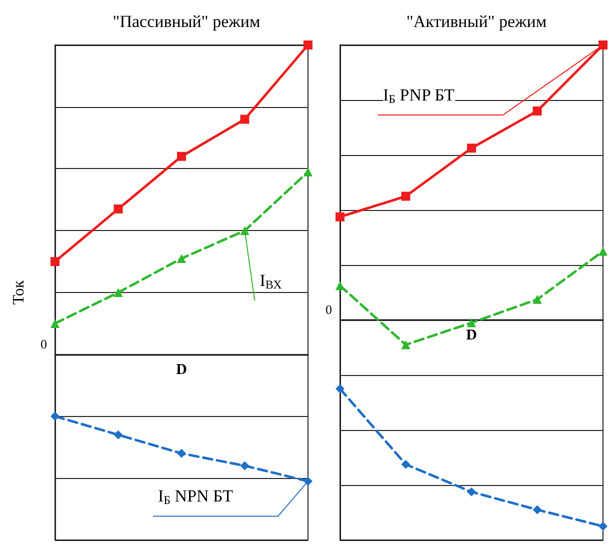  I want to click on chart-title: "Активный" режим, so click(476, 21).